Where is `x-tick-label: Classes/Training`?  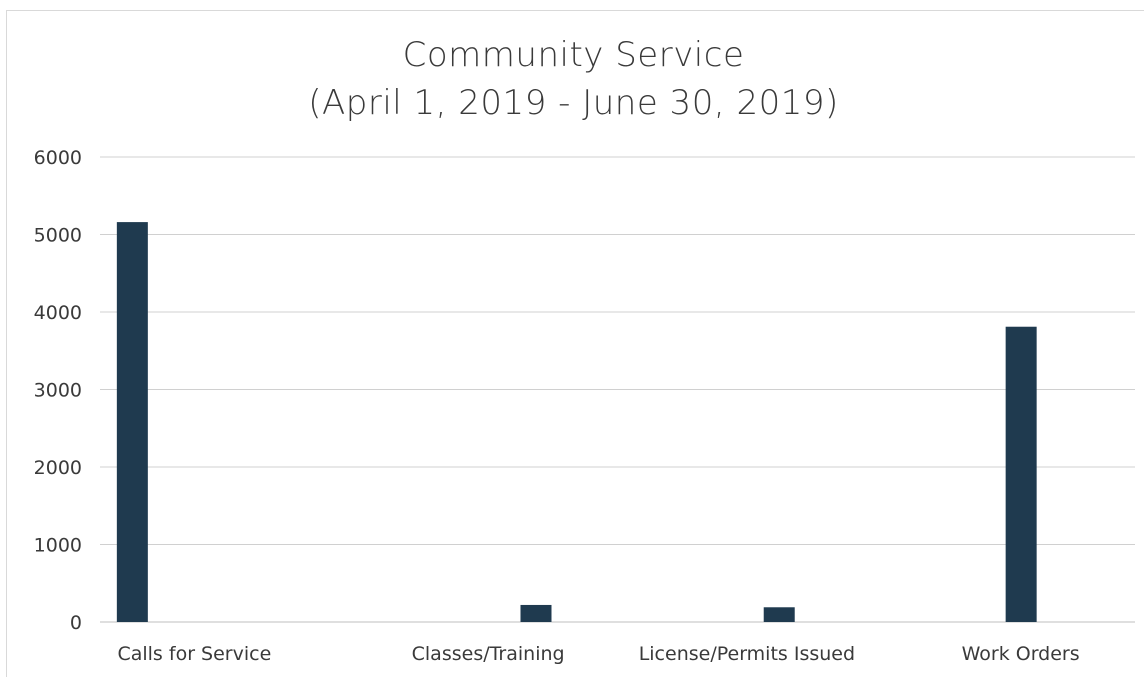 x-tick-label: Classes/Training is located at coordinates (488, 654).